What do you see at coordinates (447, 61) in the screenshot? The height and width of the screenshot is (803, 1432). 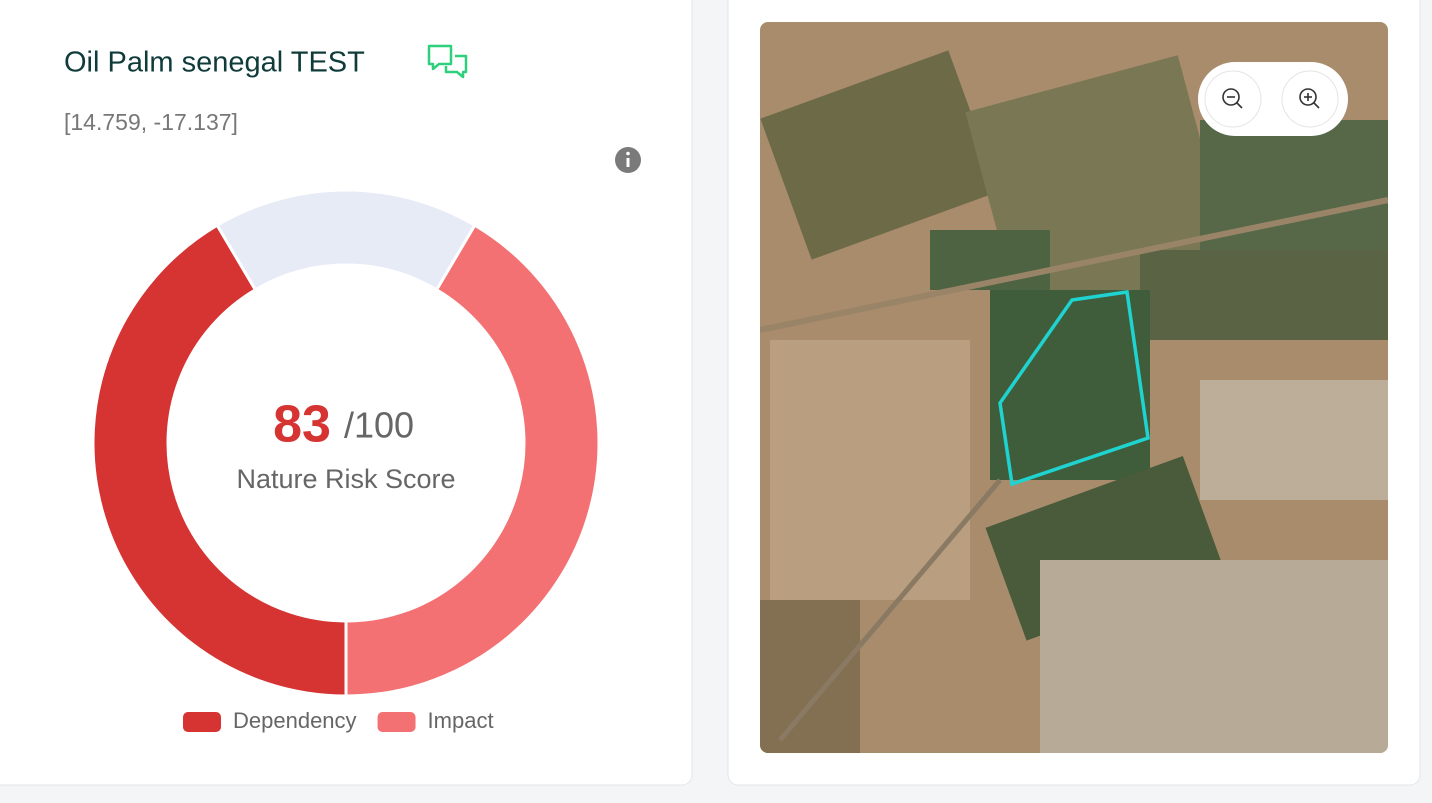 I see `comments-icon` at bounding box center [447, 61].